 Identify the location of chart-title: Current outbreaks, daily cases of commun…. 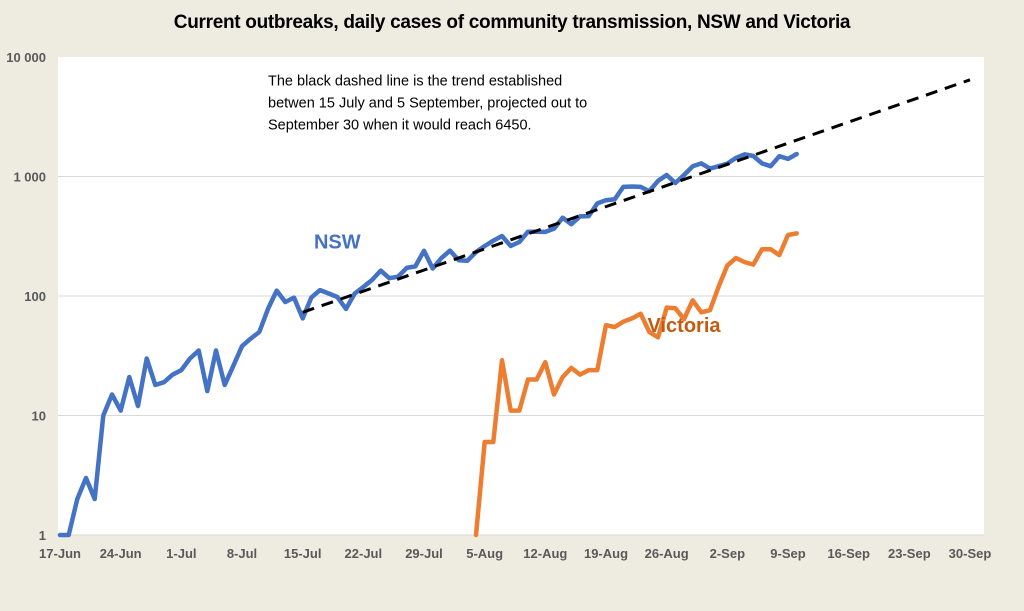
(512, 22).